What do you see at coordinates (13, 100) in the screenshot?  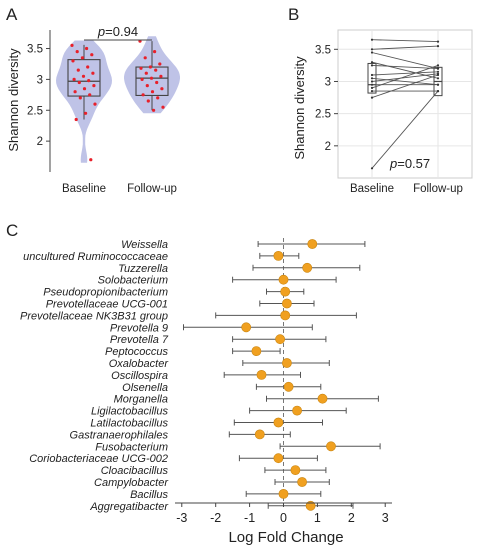 I see `panel-a-y-axis-label: Shannon diversity` at bounding box center [13, 100].